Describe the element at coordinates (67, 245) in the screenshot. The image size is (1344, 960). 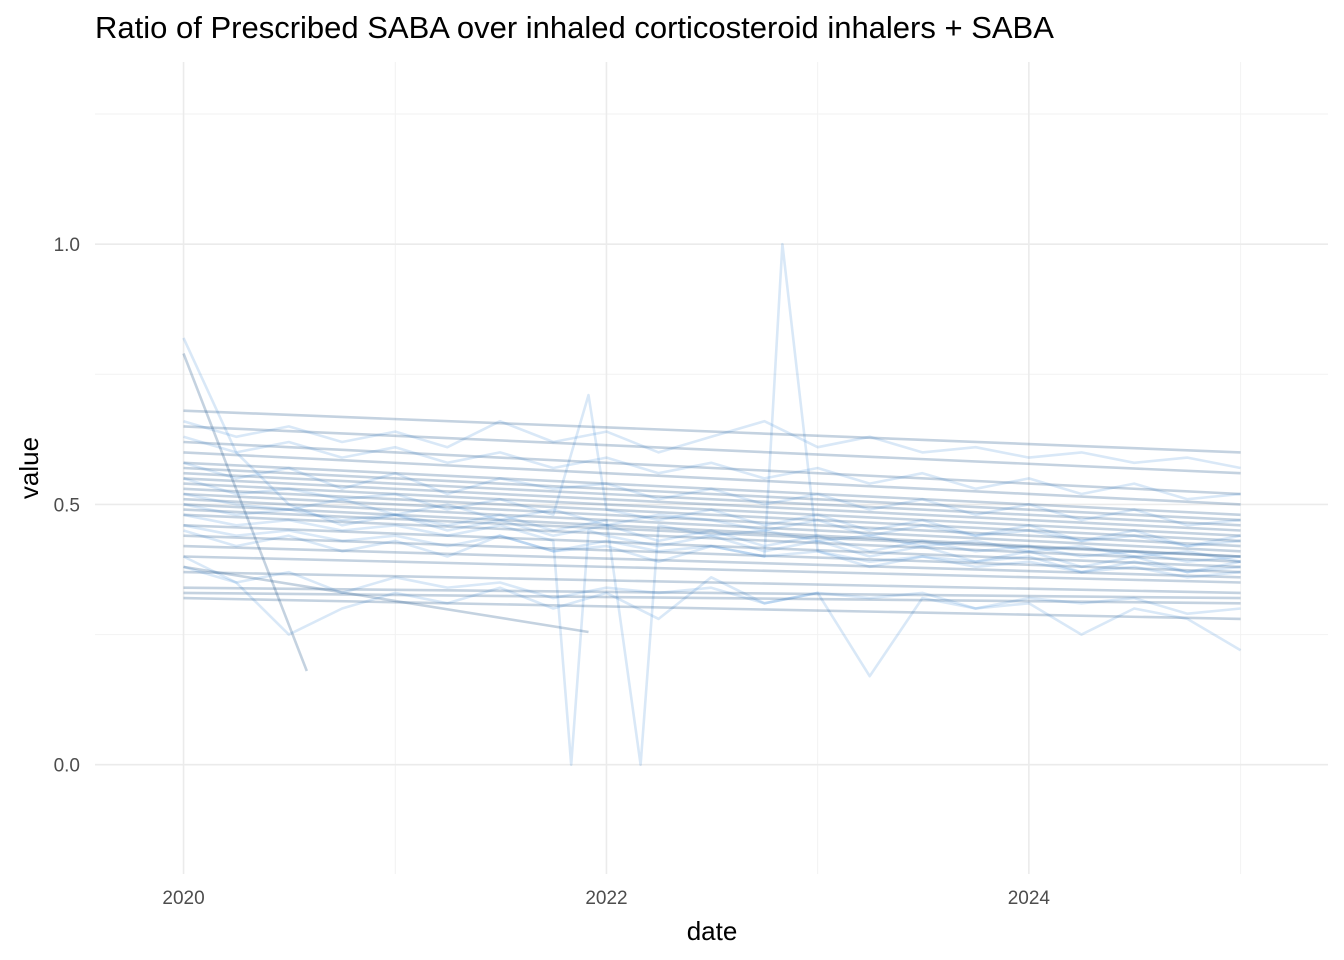
I see `y-tick-label: 1.0` at that location.